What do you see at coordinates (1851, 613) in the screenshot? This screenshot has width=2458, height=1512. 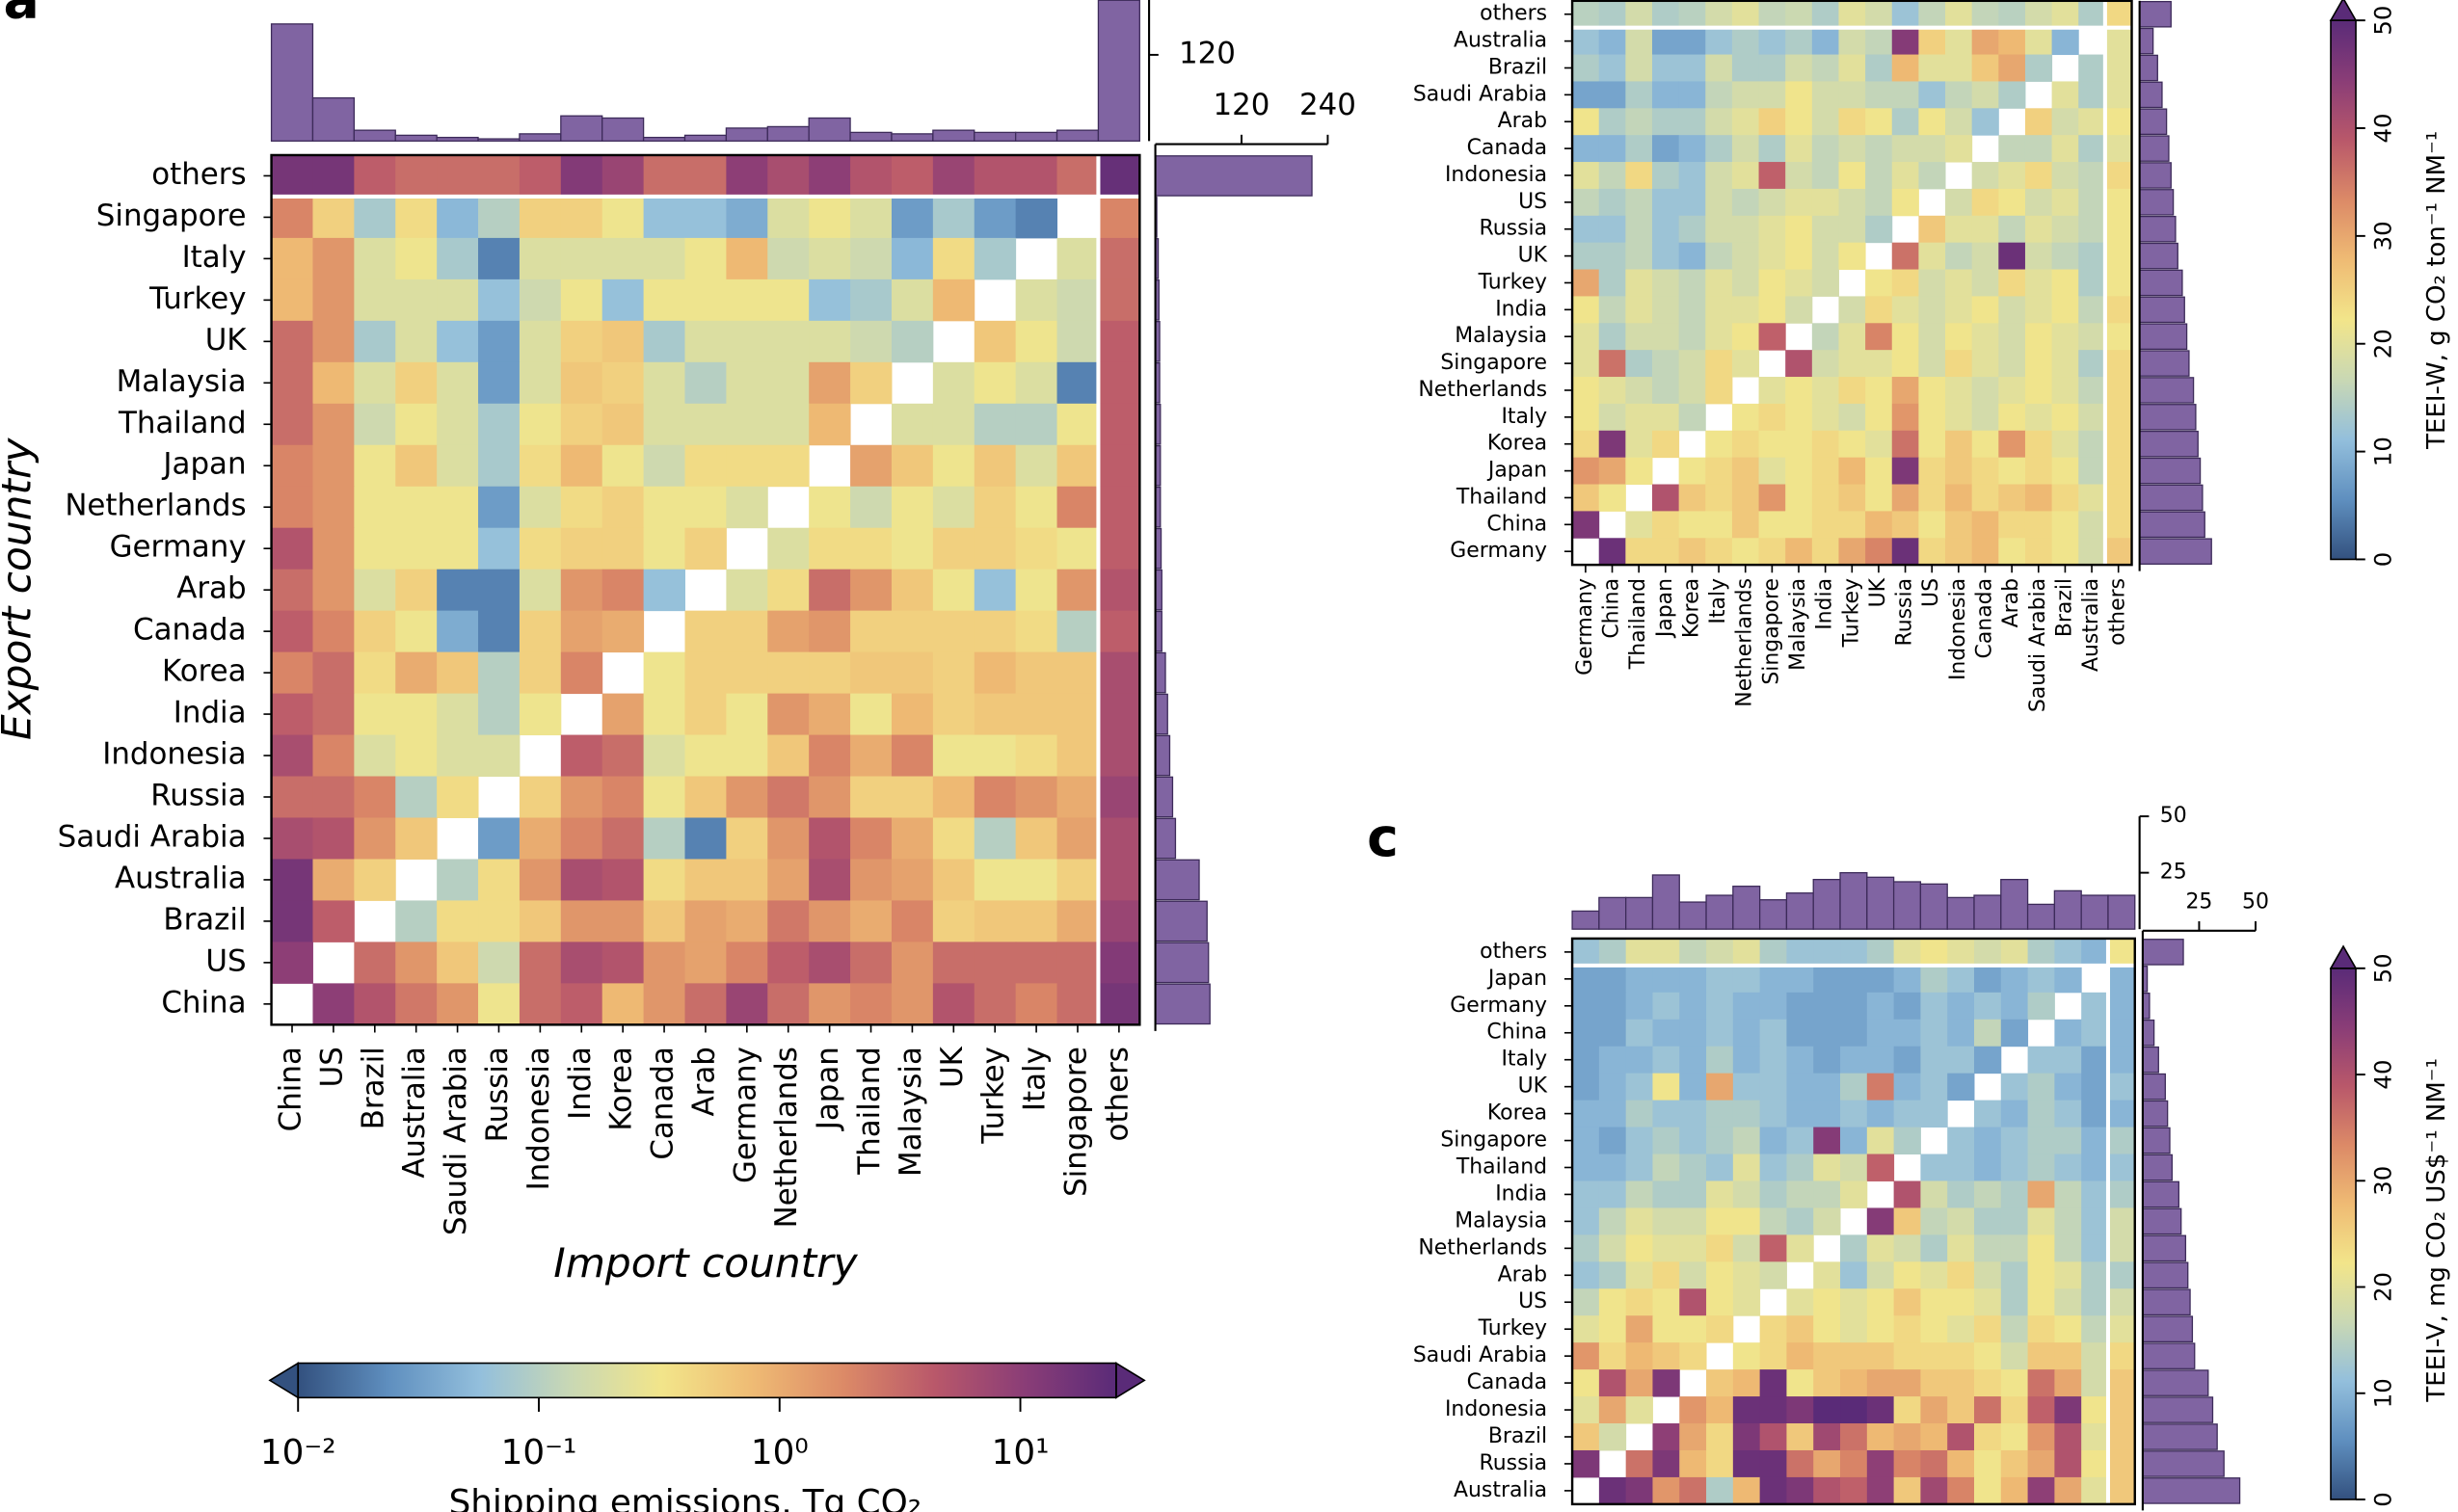 I see `column-label: Turkey` at bounding box center [1851, 613].